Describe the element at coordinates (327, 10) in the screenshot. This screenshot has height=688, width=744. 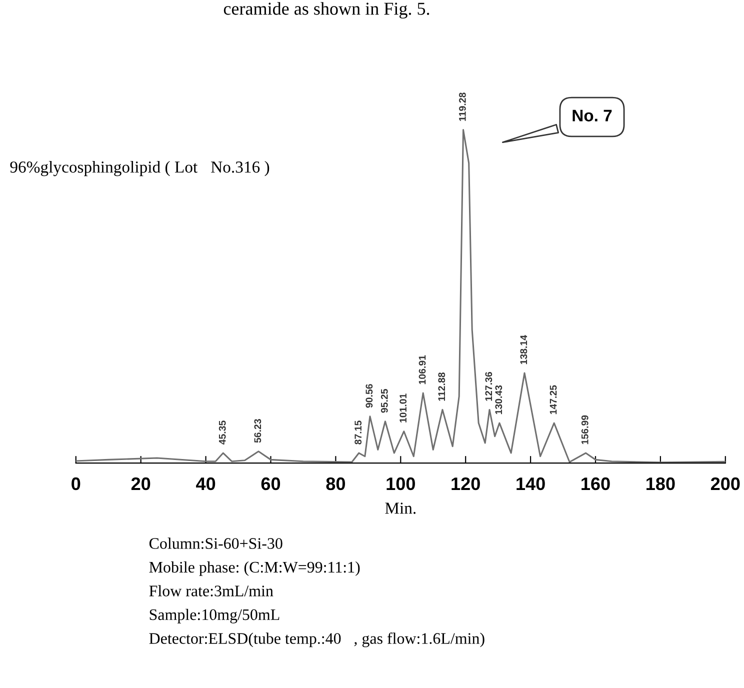
I see `text: ceramide as shown in Fig. 5.` at that location.